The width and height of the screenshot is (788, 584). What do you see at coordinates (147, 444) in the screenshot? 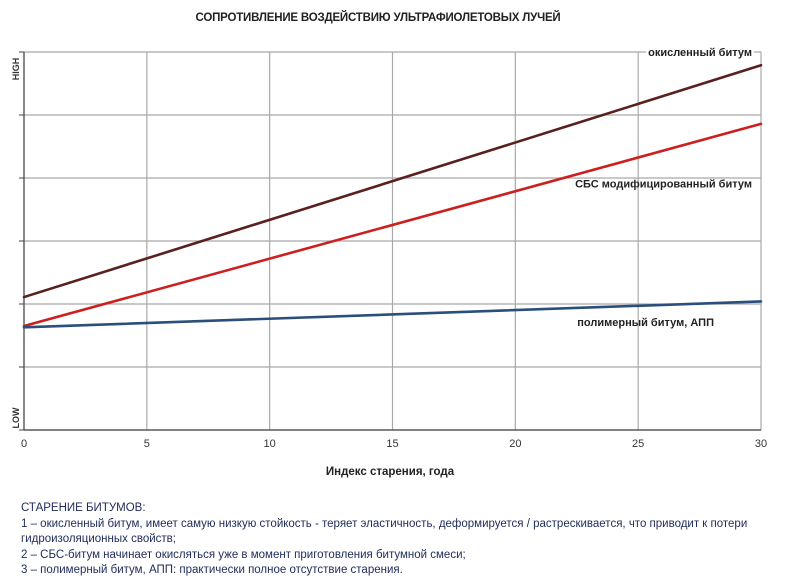
I see `x-tick-label: 5` at bounding box center [147, 444].